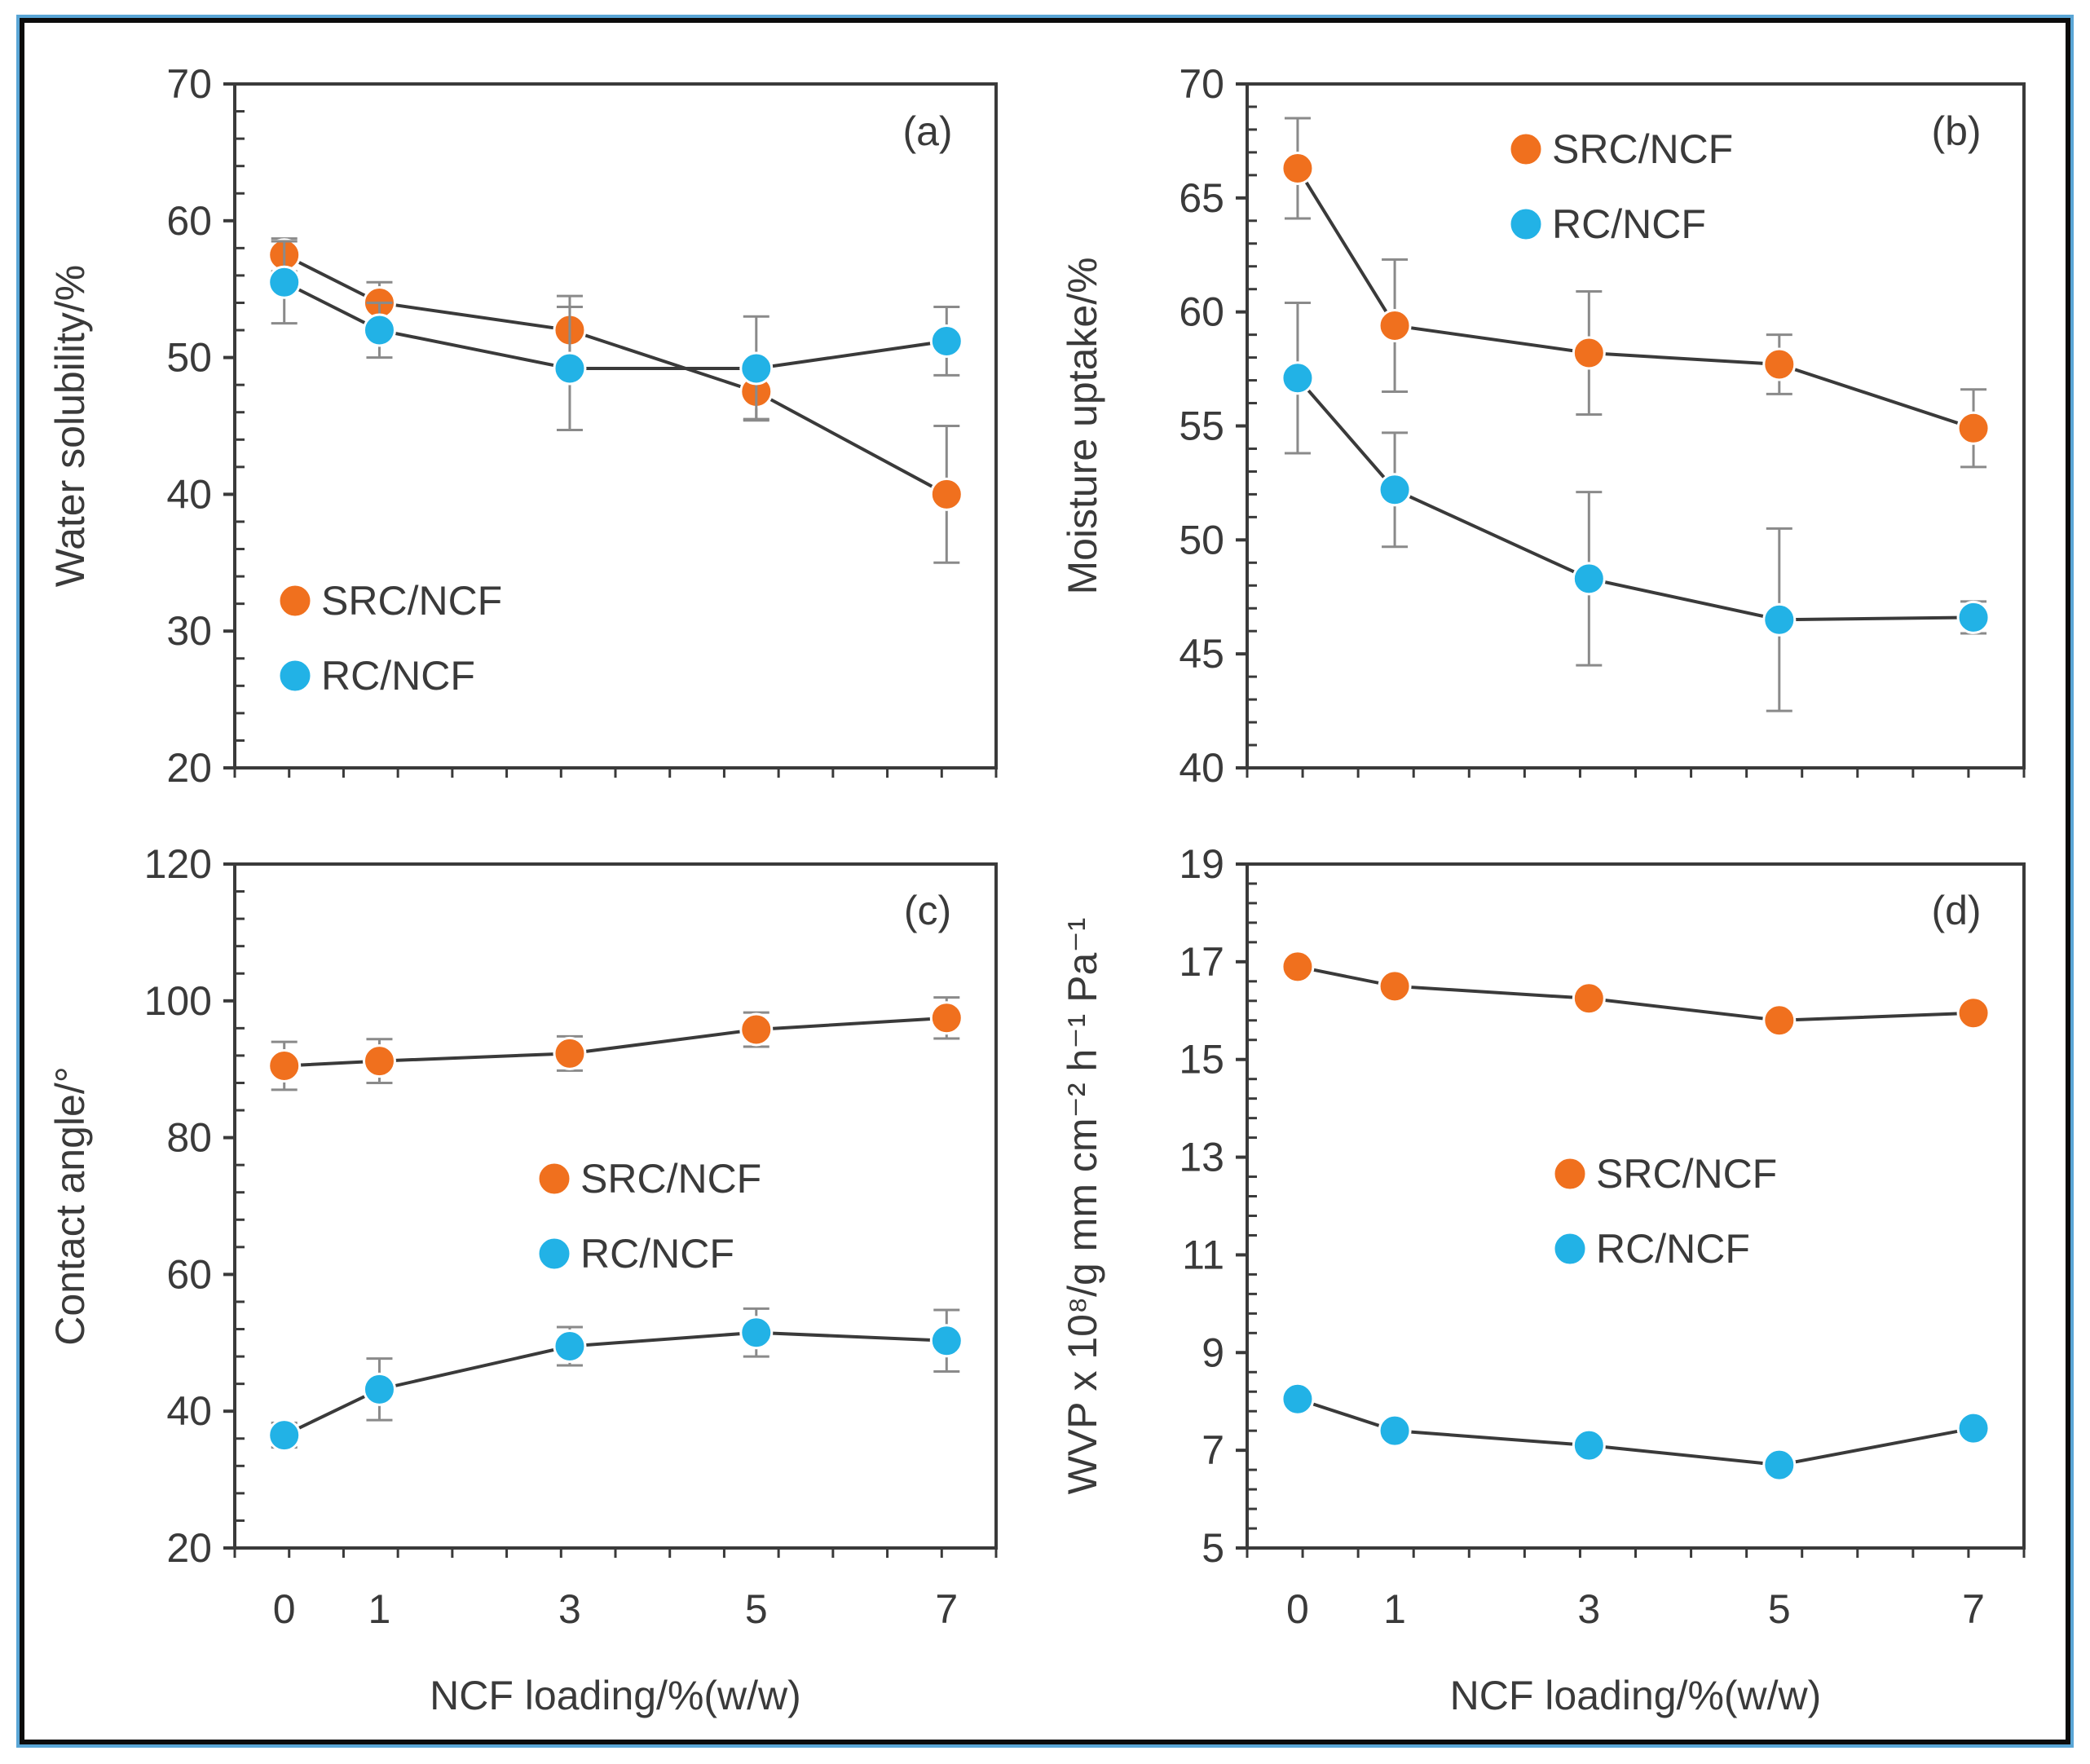 The height and width of the screenshot is (1764, 2090). Describe the element at coordinates (189, 1274) in the screenshot. I see `y-tick-label-c: 60` at that location.